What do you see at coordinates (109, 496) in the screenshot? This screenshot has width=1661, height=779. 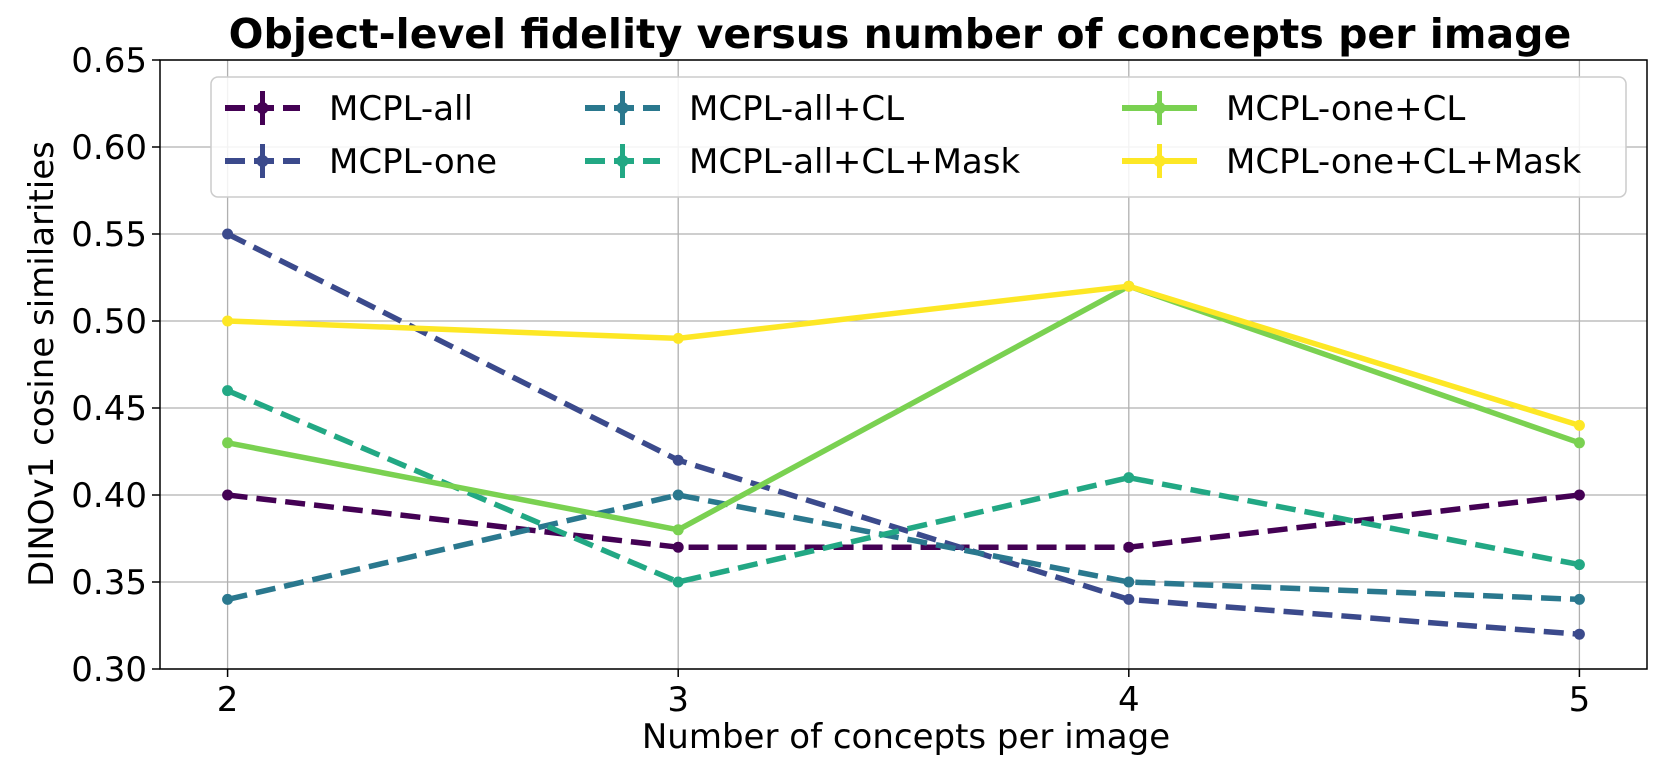 I see `y-tick-label: 0.40` at bounding box center [109, 496].